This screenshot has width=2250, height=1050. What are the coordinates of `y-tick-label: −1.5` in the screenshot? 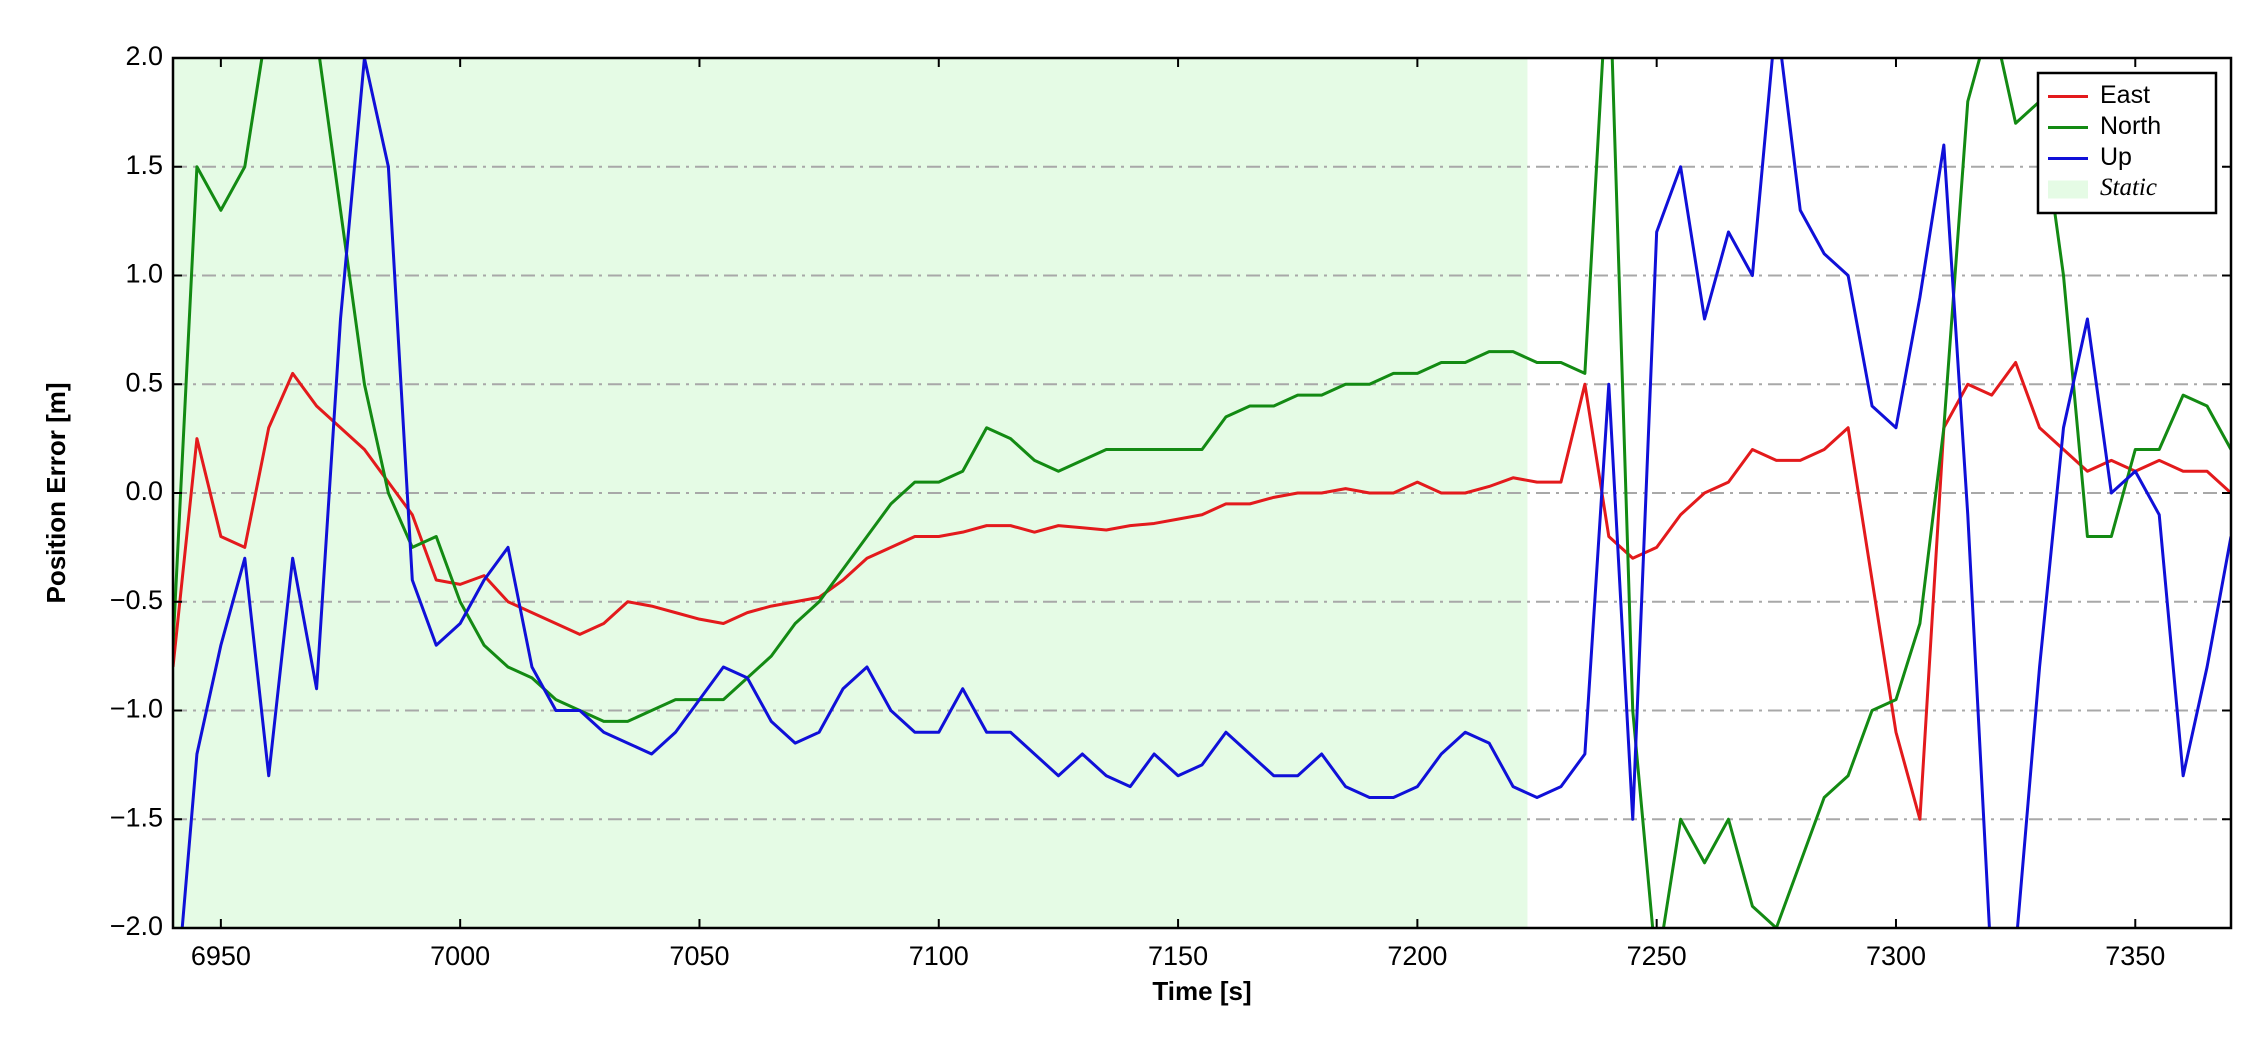 It's located at (136, 817).